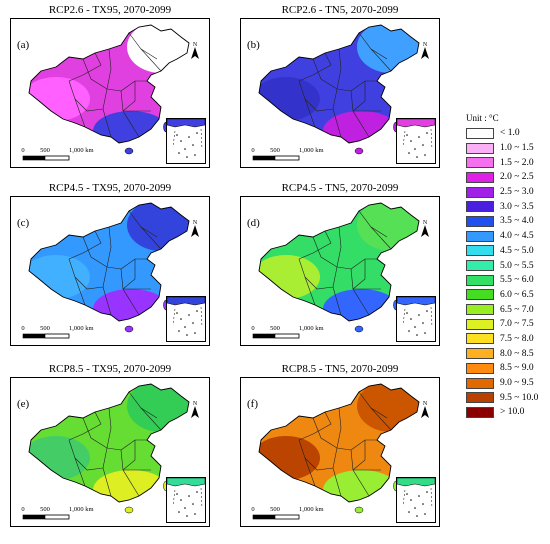 The height and width of the screenshot is (544, 550). What do you see at coordinates (506, 412) in the screenshot?
I see `legend-item: > 10.0` at bounding box center [506, 412].